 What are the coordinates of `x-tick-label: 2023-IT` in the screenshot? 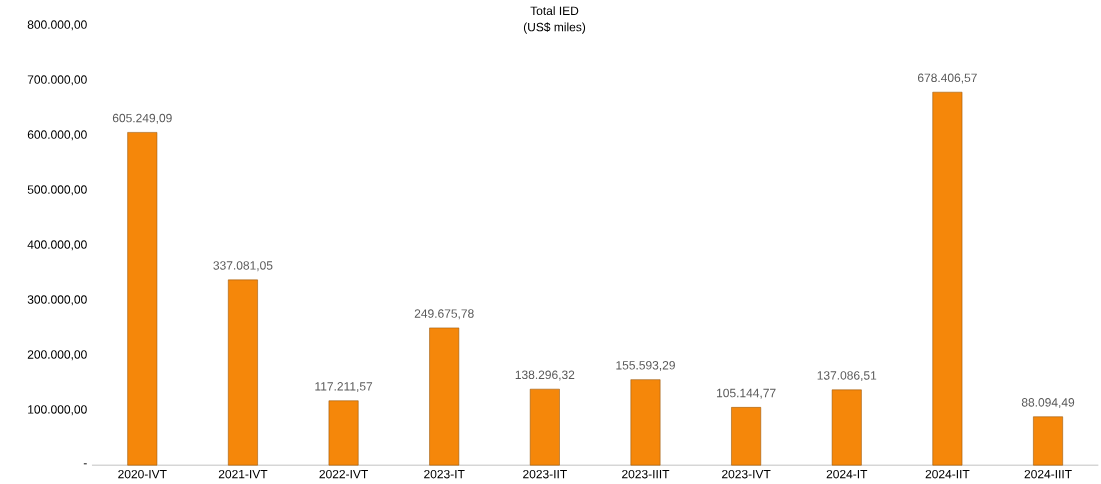 It's located at (444, 474).